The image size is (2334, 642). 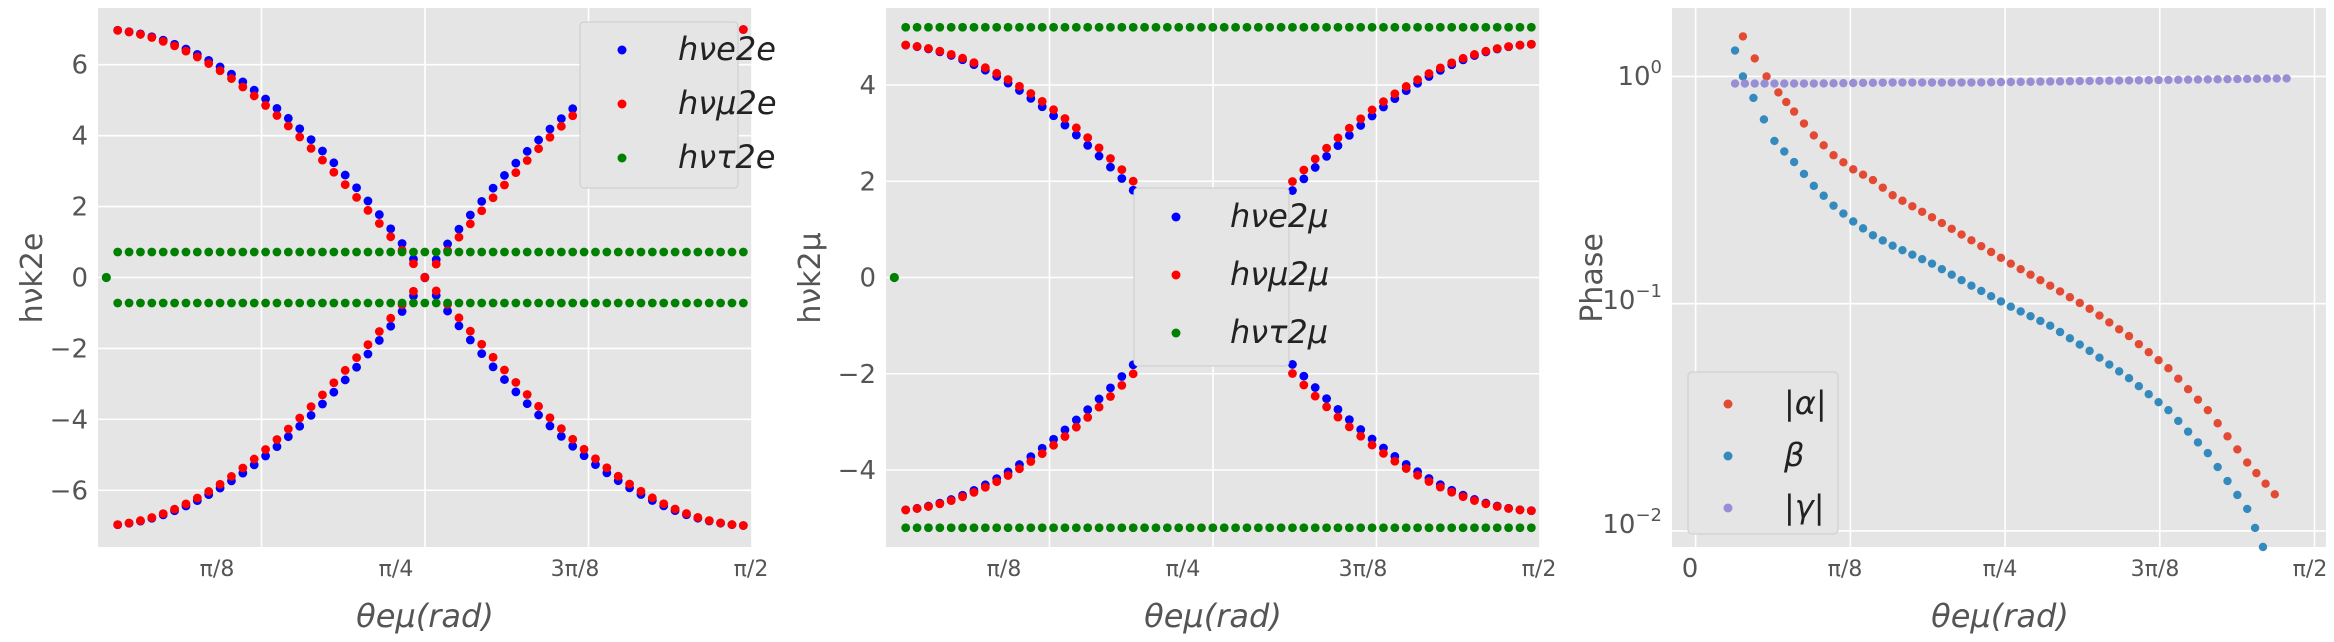 I want to click on legend-label: hνμ2μ, so click(x=1279, y=274).